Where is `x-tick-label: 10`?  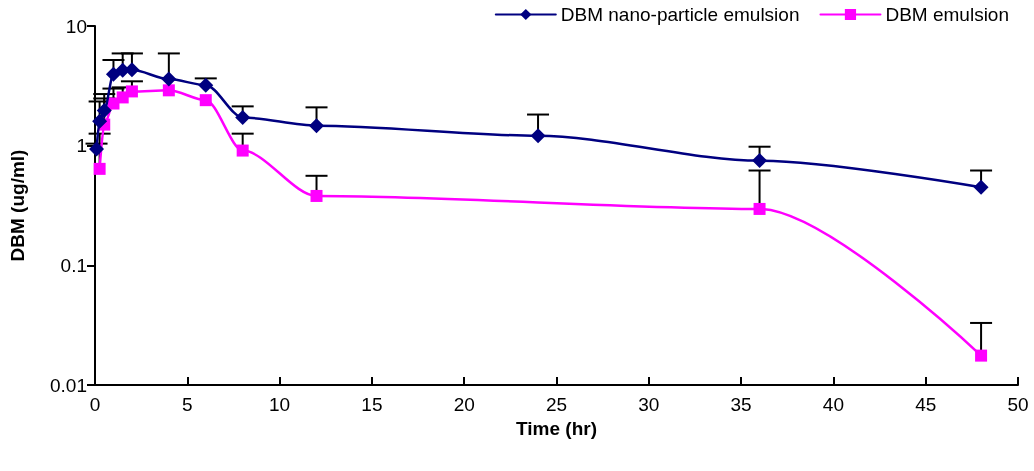
x-tick-label: 10 is located at coordinates (280, 404).